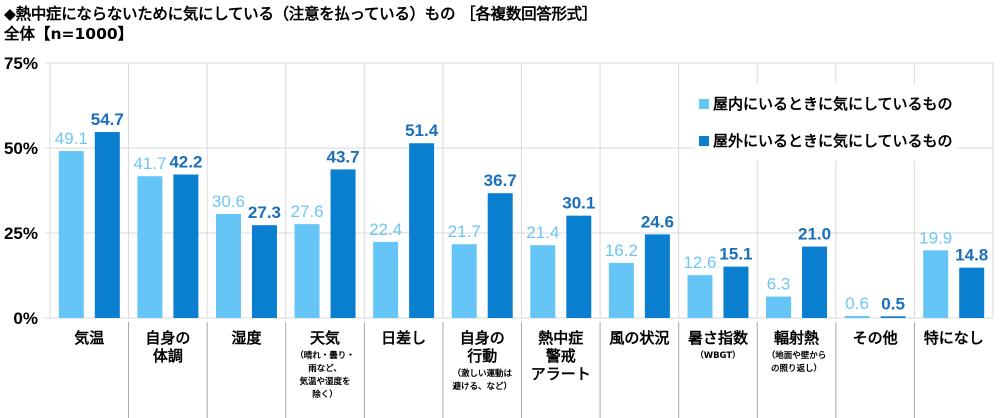 This screenshot has width=1000, height=418. Describe the element at coordinates (814, 234) in the screenshot. I see `data-label-outdoor: 21.0` at that location.